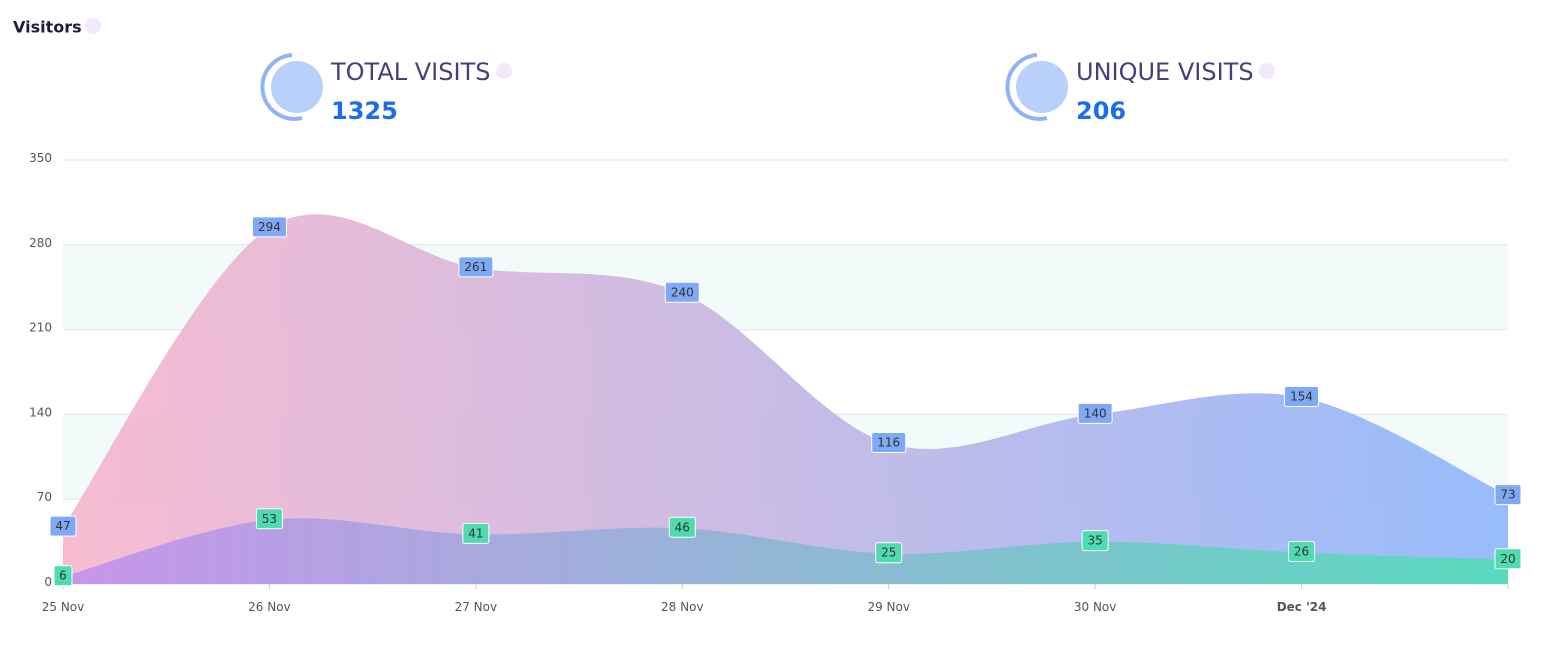 Image resolution: width=1544 pixels, height=661 pixels. I want to click on data-label-text: 53, so click(269, 519).